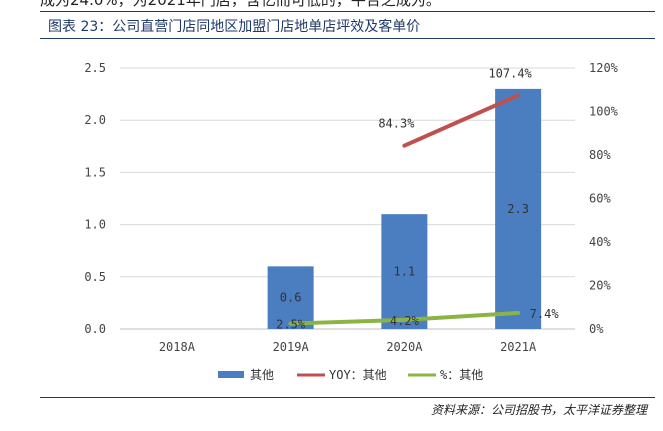  What do you see at coordinates (396, 124) in the screenshot?
I see `yoy-data-label: 84.3%` at bounding box center [396, 124].